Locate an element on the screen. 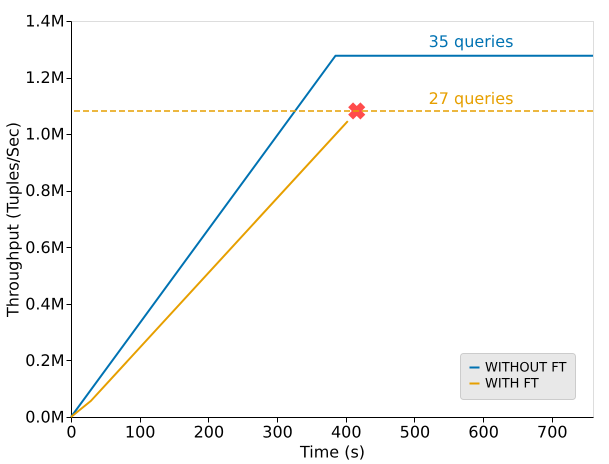  x-tick-label: 0 is located at coordinates (71, 432).